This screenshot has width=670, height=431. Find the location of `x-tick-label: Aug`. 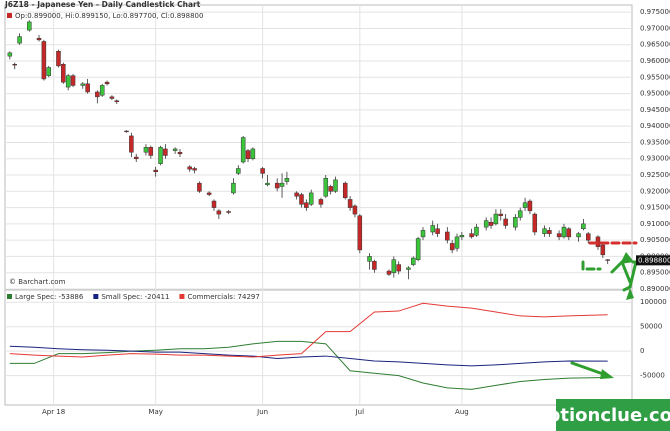

x-tick-label: Aug is located at coordinates (462, 412).